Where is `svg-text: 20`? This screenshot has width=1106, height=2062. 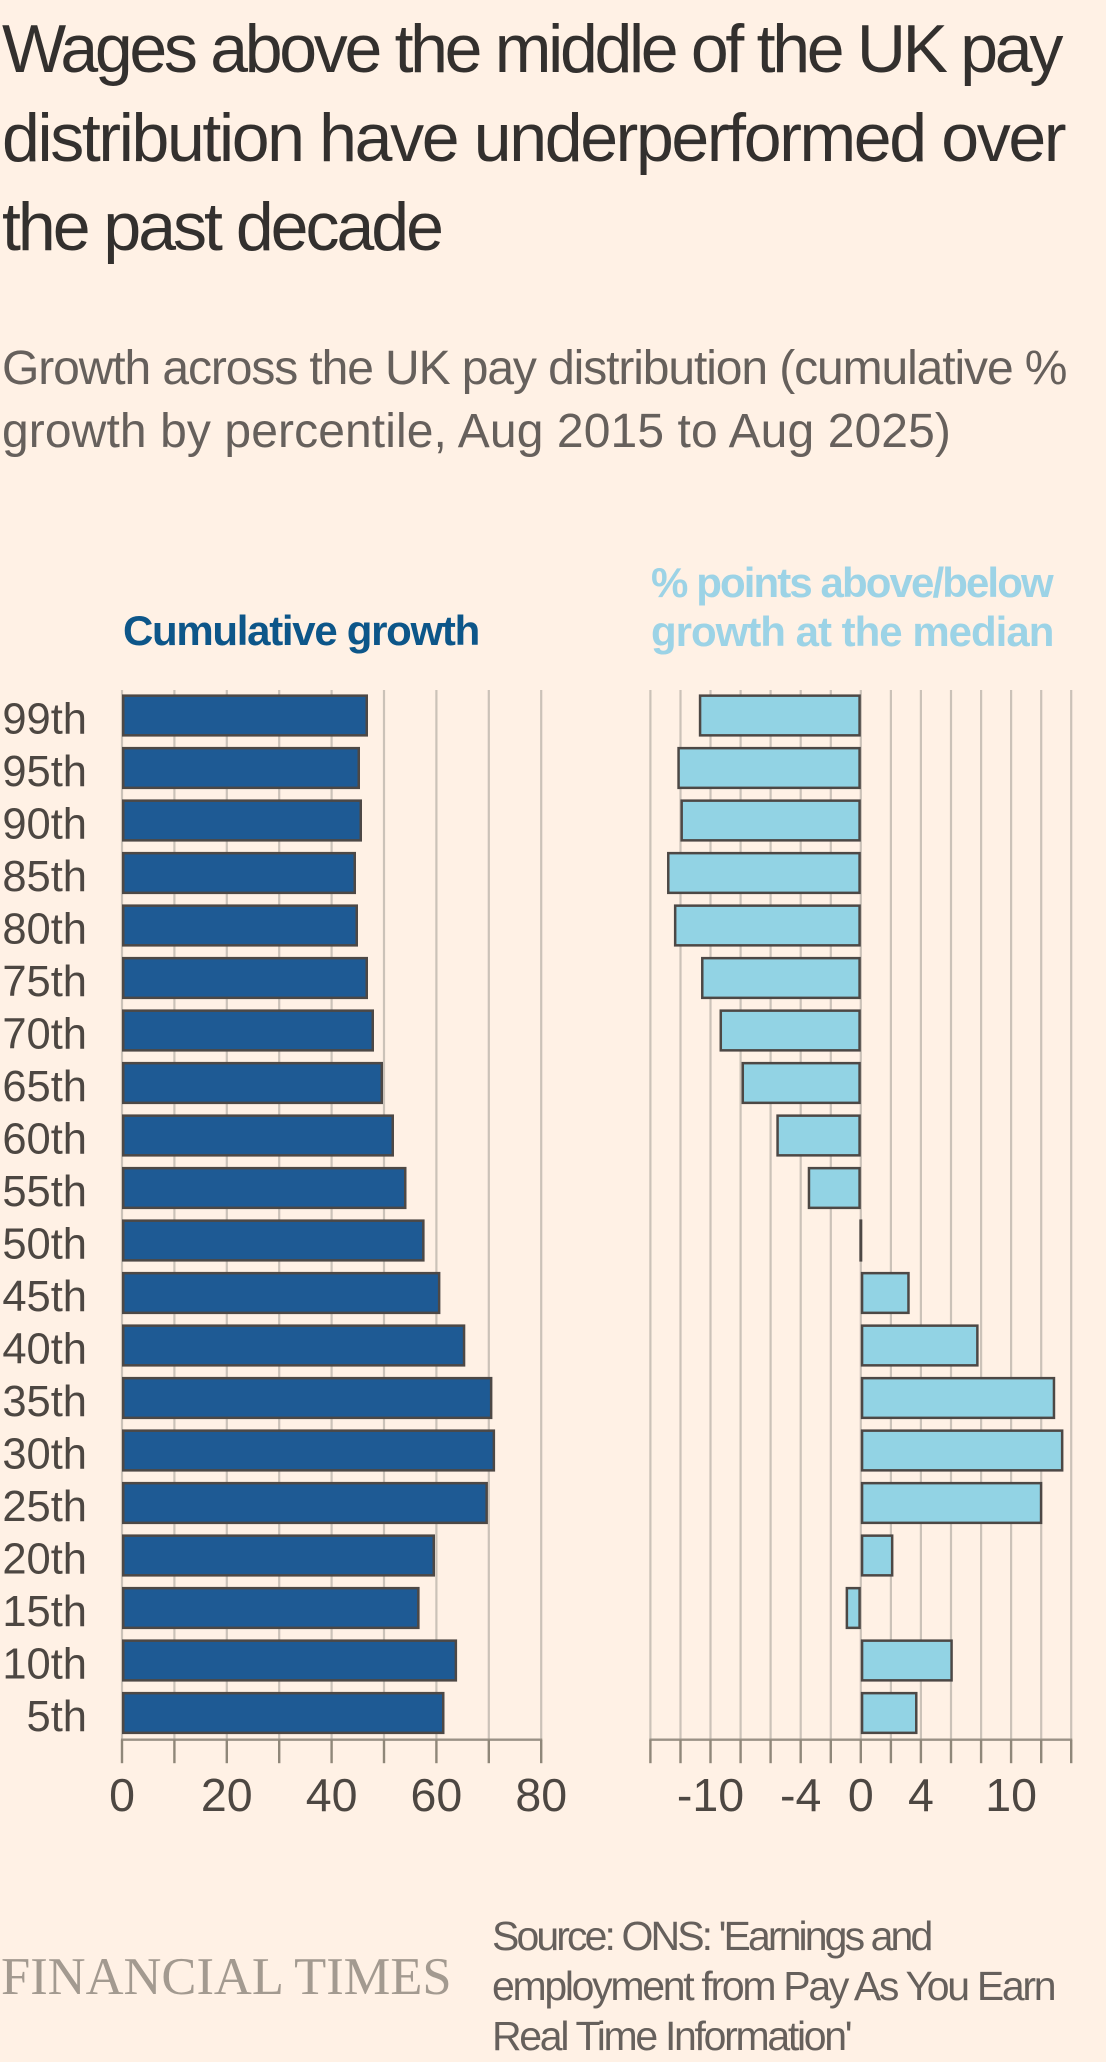 svg-text: 20 is located at coordinates (227, 1795).